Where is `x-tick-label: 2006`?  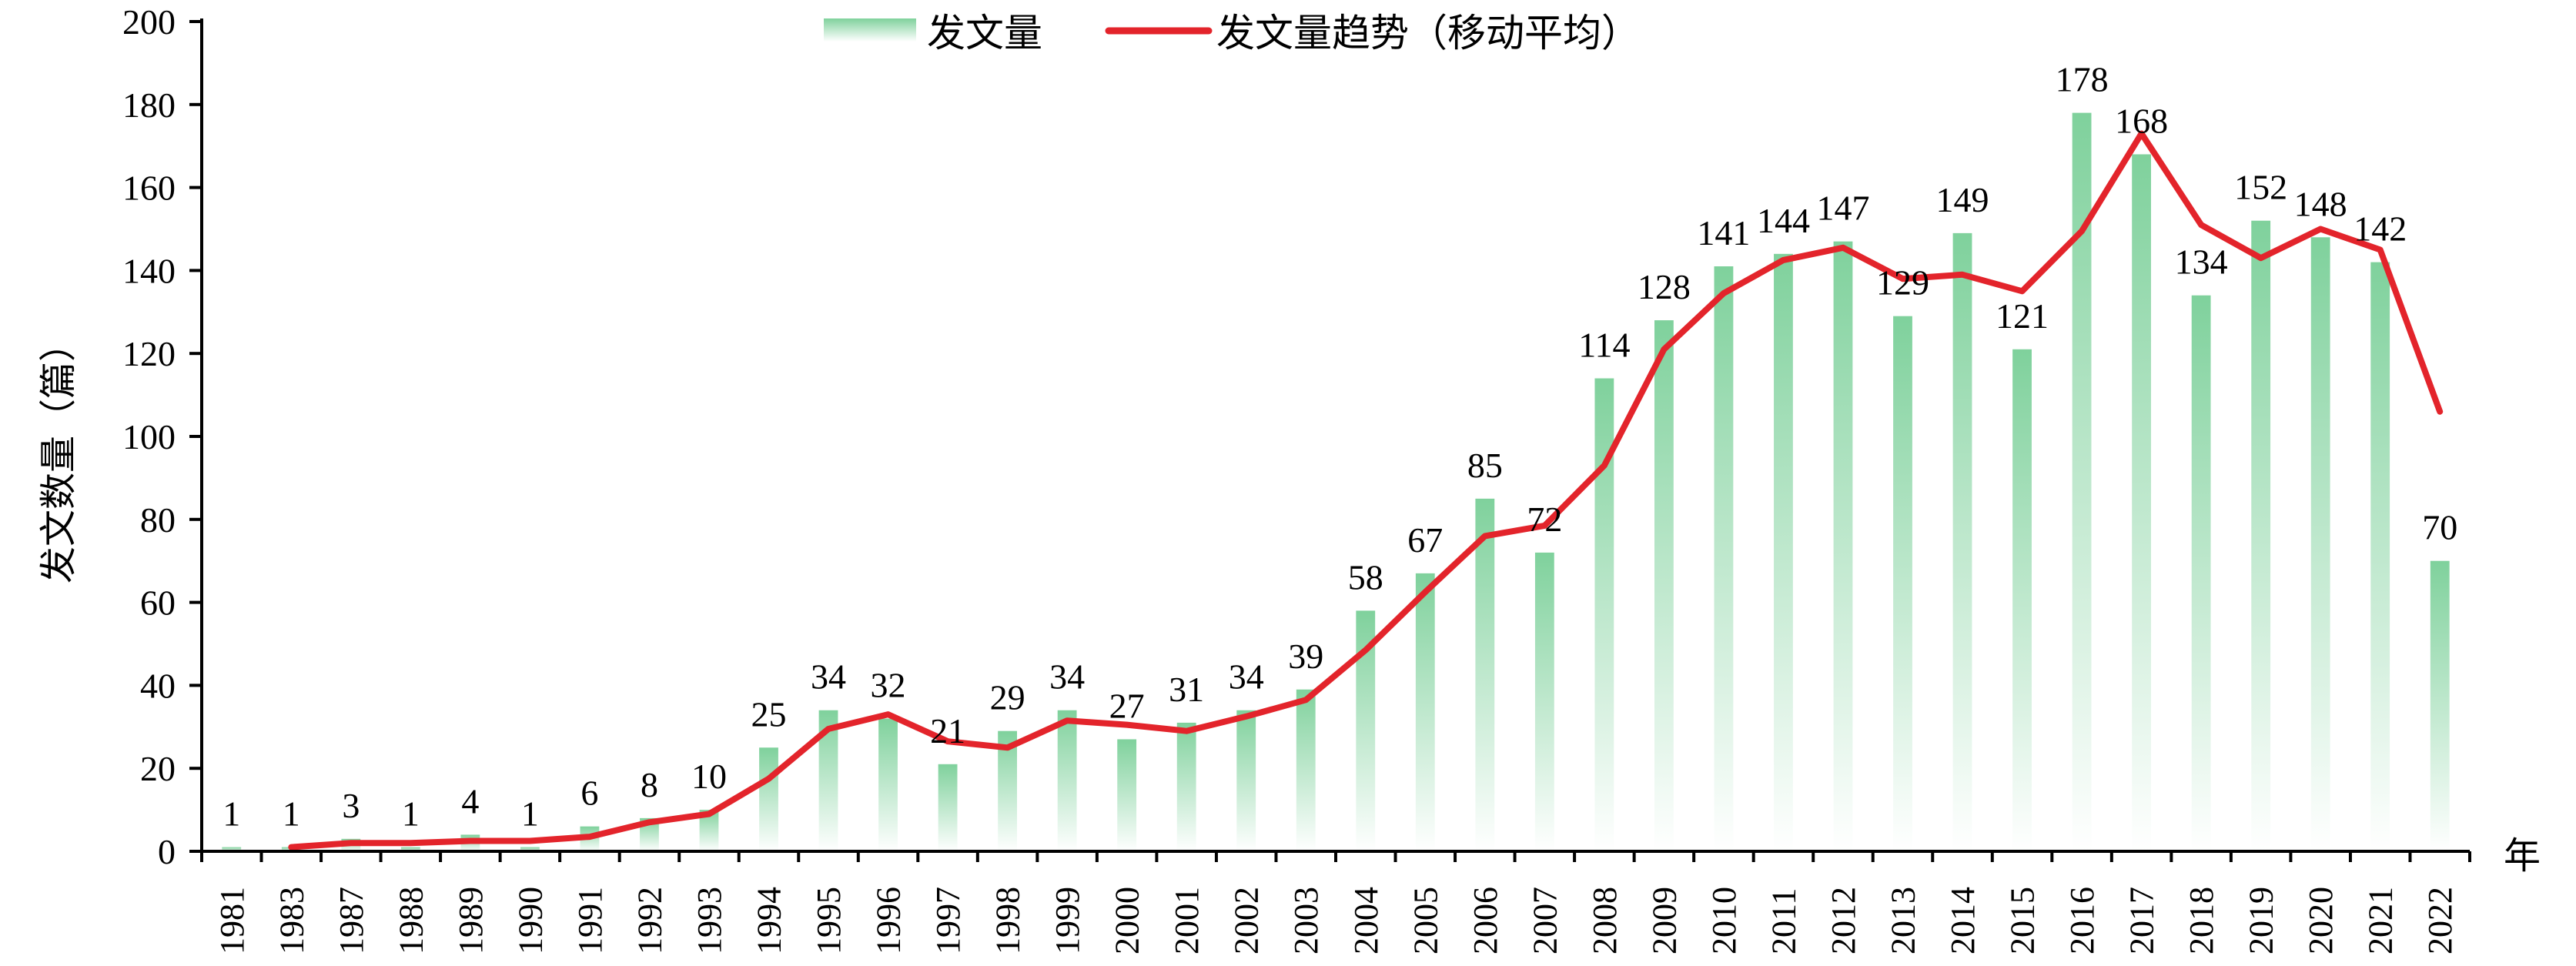 x-tick-label: 2006 is located at coordinates (1486, 920).